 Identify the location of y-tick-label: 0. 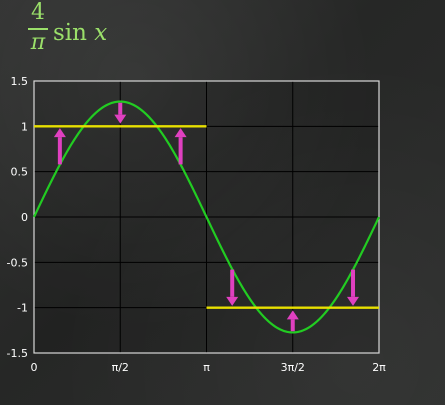
(24, 217).